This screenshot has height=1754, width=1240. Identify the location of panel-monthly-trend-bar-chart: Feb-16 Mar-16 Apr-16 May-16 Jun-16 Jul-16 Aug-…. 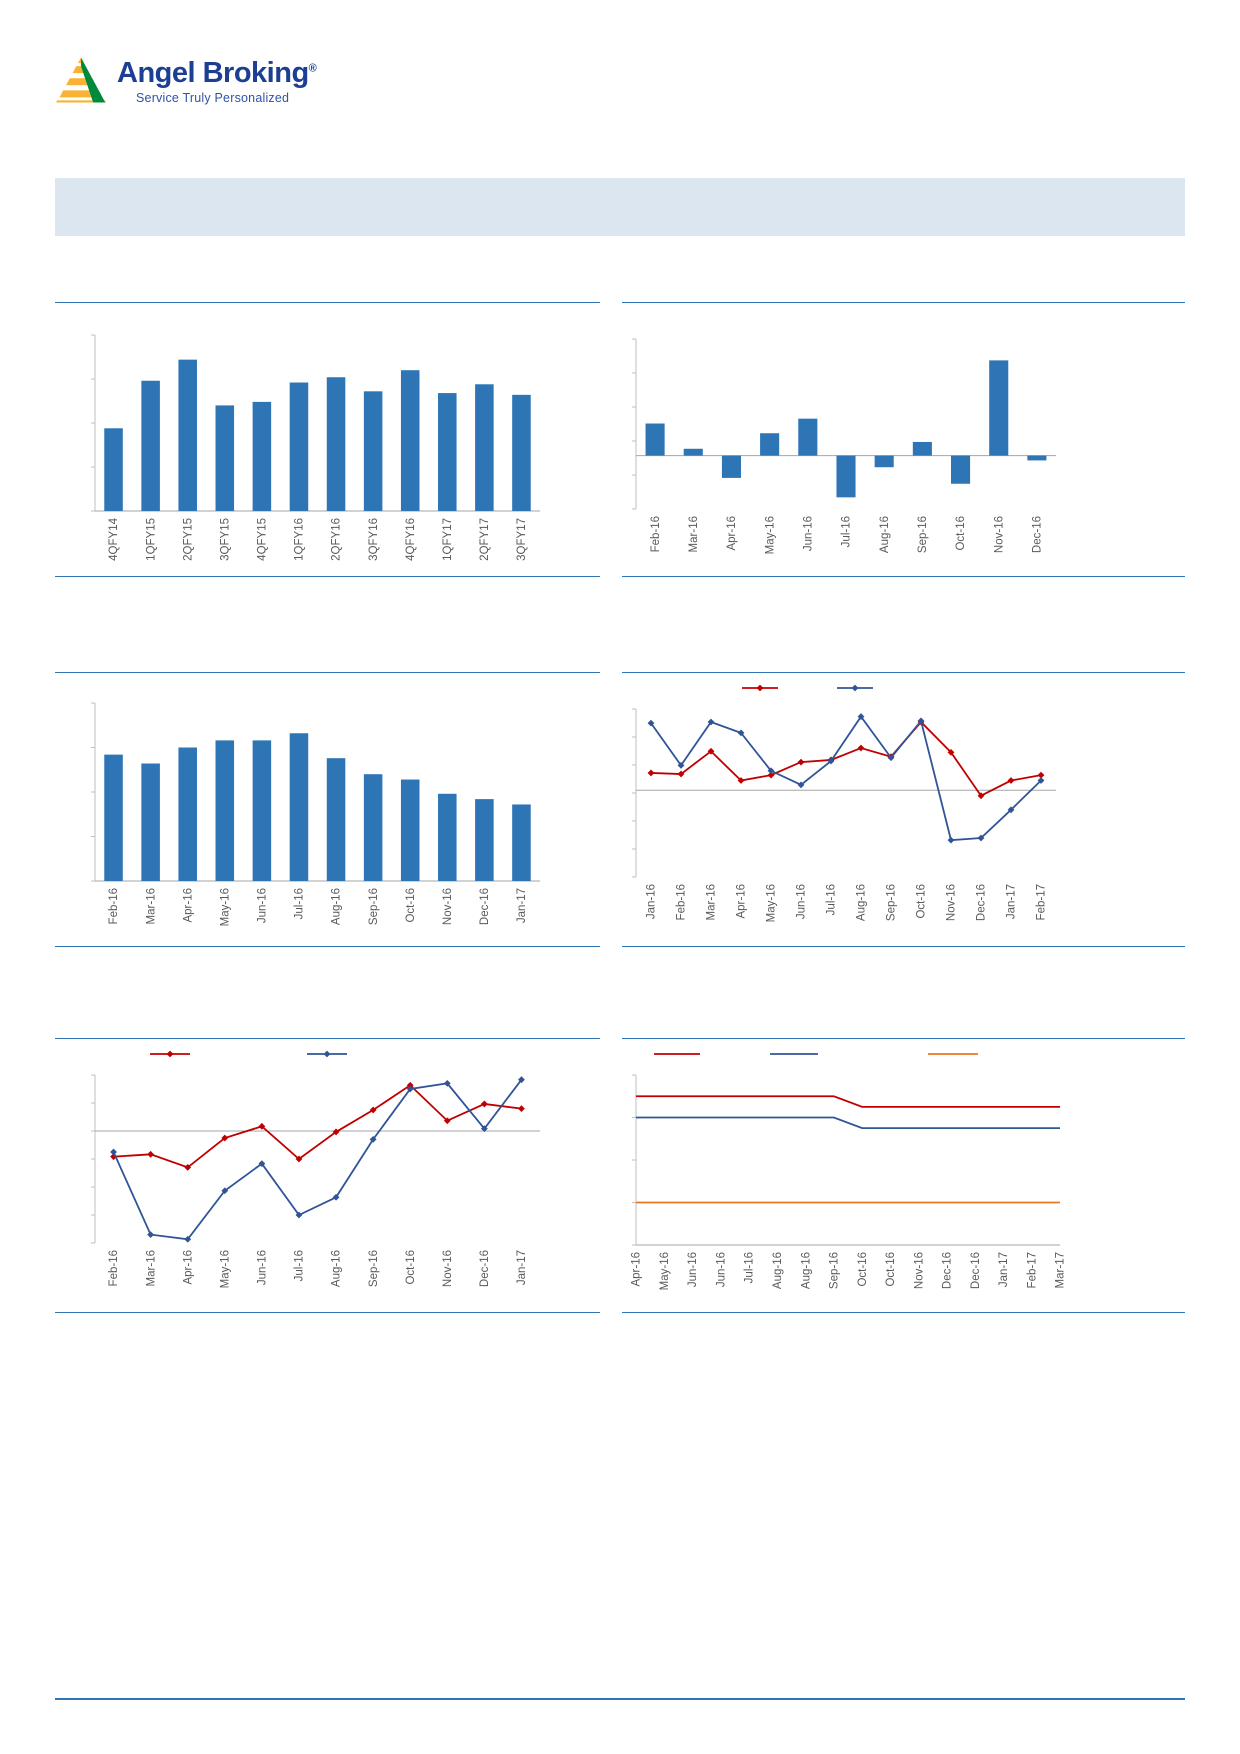
(327, 809).